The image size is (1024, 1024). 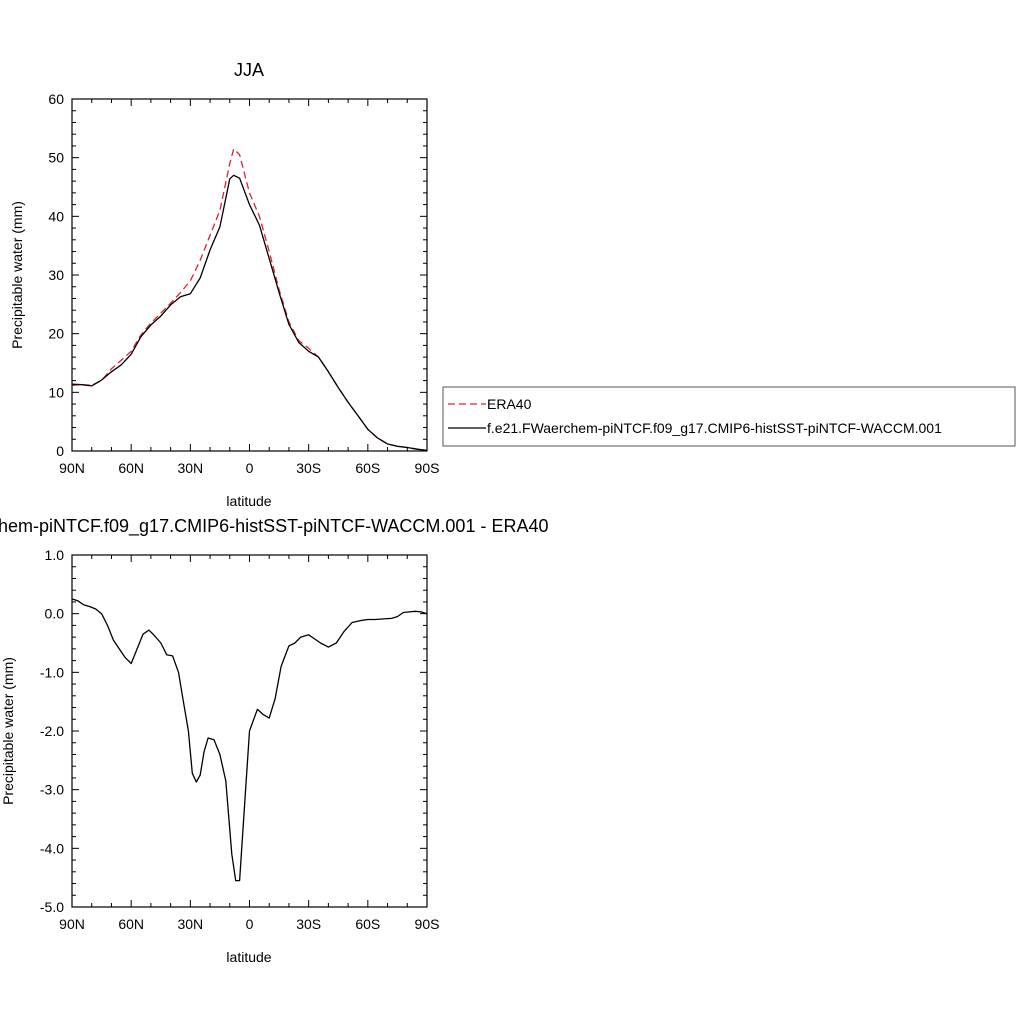 I want to click on top-y-tick-label: 60, so click(x=56, y=99).